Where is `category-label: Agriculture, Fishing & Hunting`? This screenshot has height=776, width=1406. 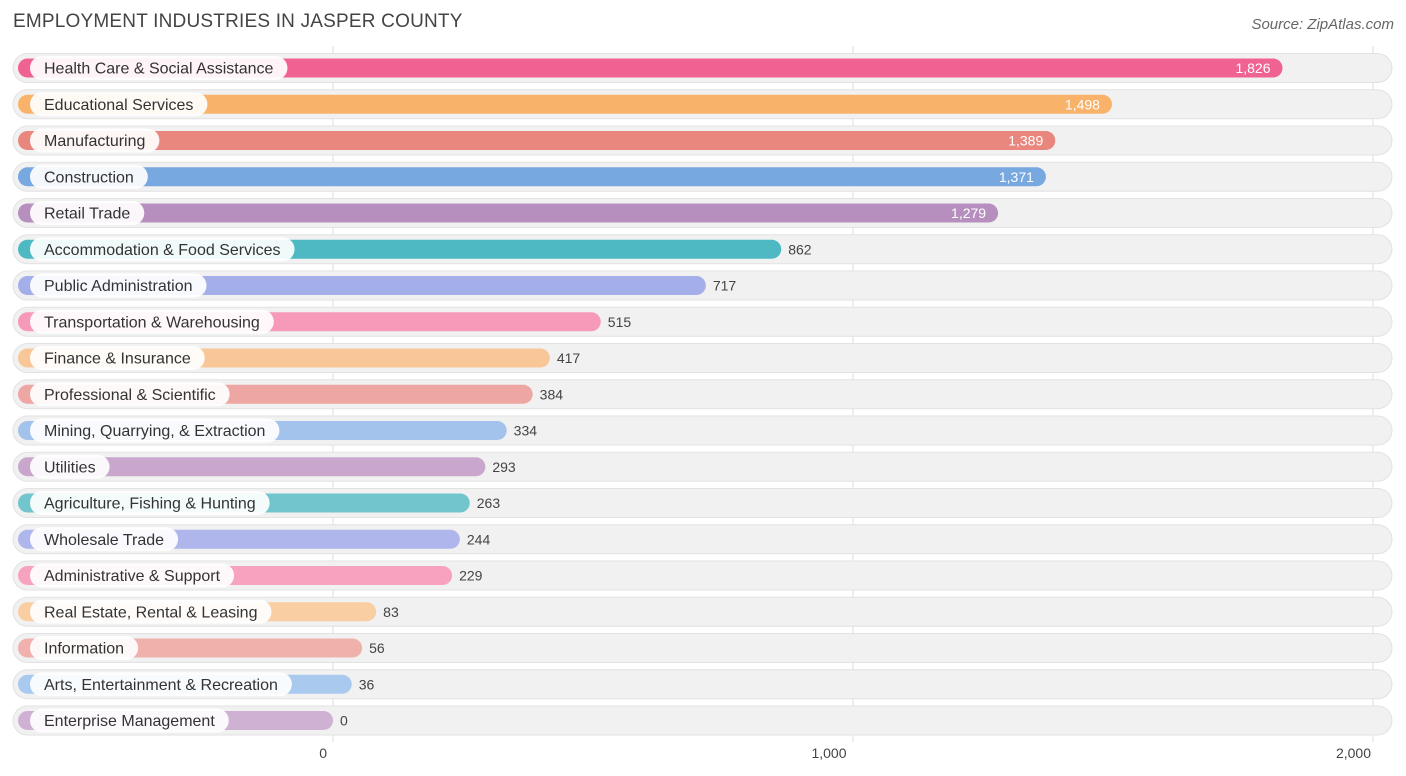 category-label: Agriculture, Fishing & Hunting is located at coordinates (150, 504).